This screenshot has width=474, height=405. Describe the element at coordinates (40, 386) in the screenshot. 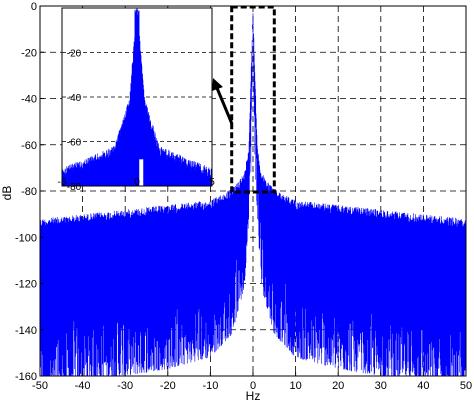

I see `x-tick-label: -50` at that location.